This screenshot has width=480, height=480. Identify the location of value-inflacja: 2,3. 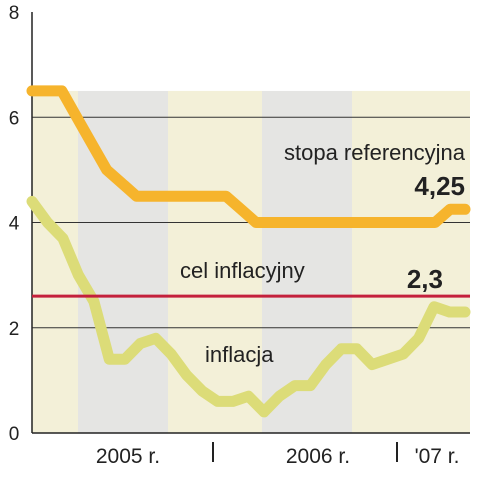
(425, 279).